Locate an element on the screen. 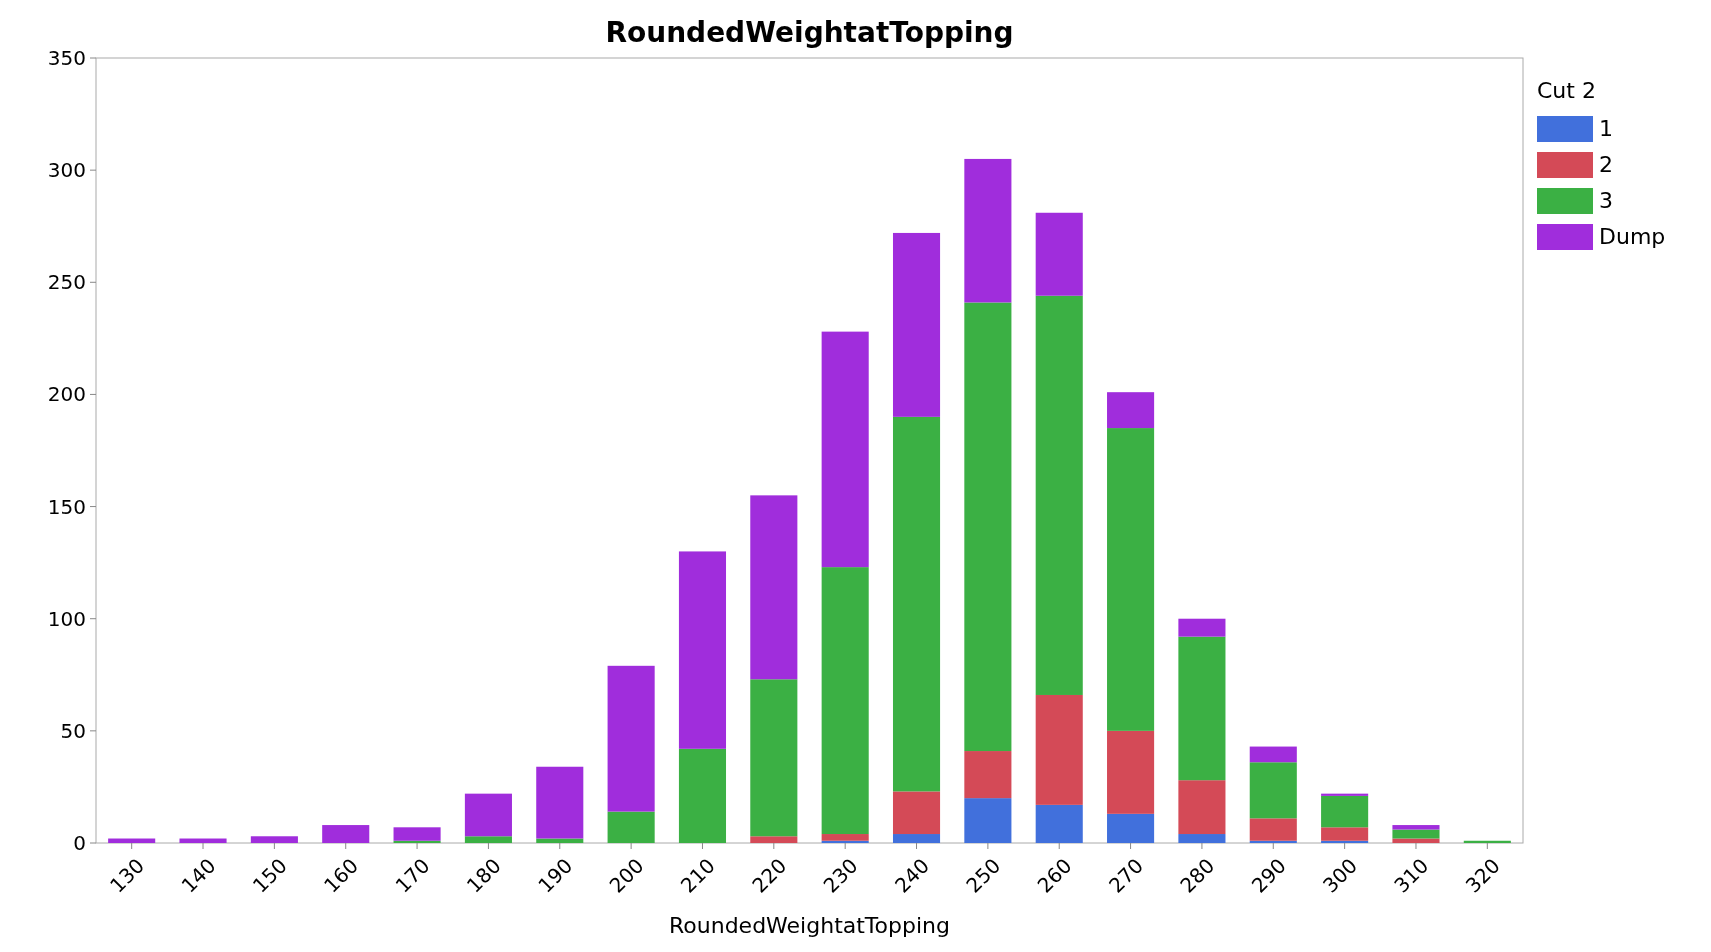 The height and width of the screenshot is (952, 1711). y-tick-label: 150 is located at coordinates (66, 506).